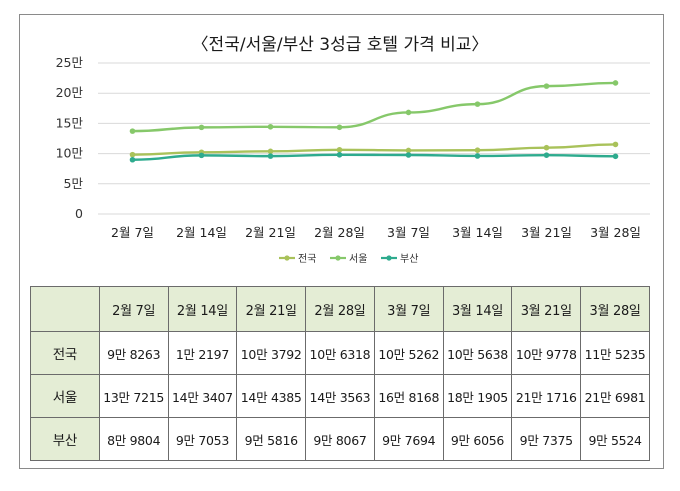 The image size is (680, 491). Describe the element at coordinates (70, 122) in the screenshot. I see `y-tick-label: 15만` at that location.